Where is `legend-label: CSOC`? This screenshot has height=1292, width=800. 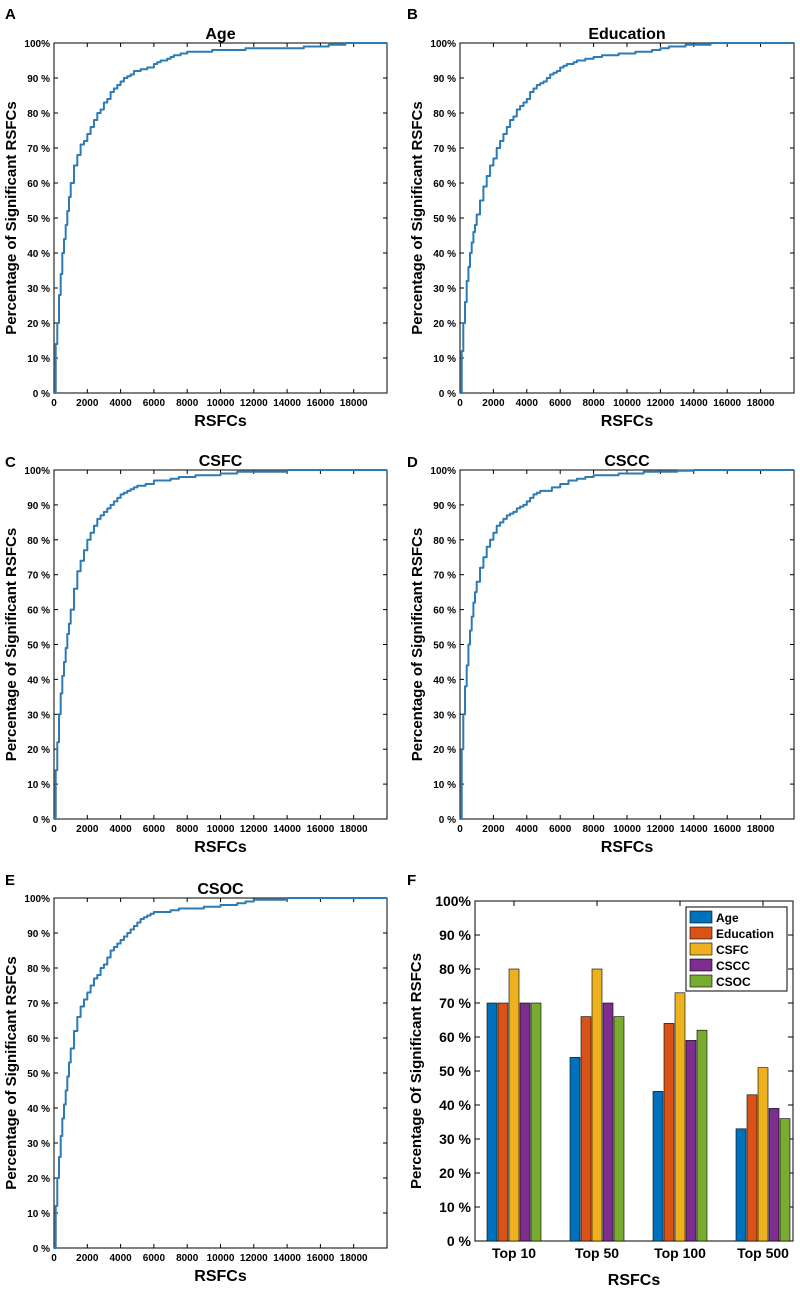 legend-label: CSOC is located at coordinates (733, 982).